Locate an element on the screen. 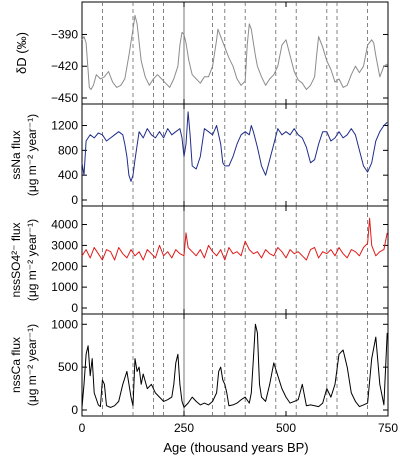  y-tick-label: 4000 is located at coordinates (64, 225).